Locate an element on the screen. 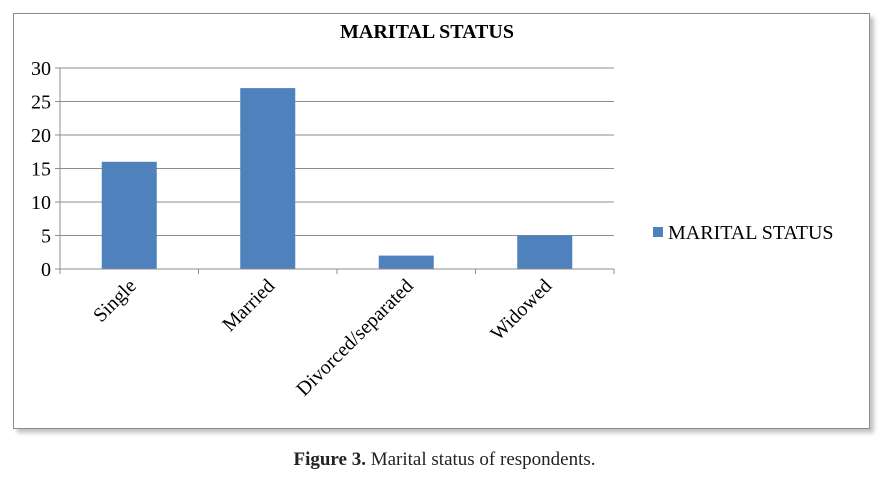  y-tick-label: 30 is located at coordinates (41, 69).